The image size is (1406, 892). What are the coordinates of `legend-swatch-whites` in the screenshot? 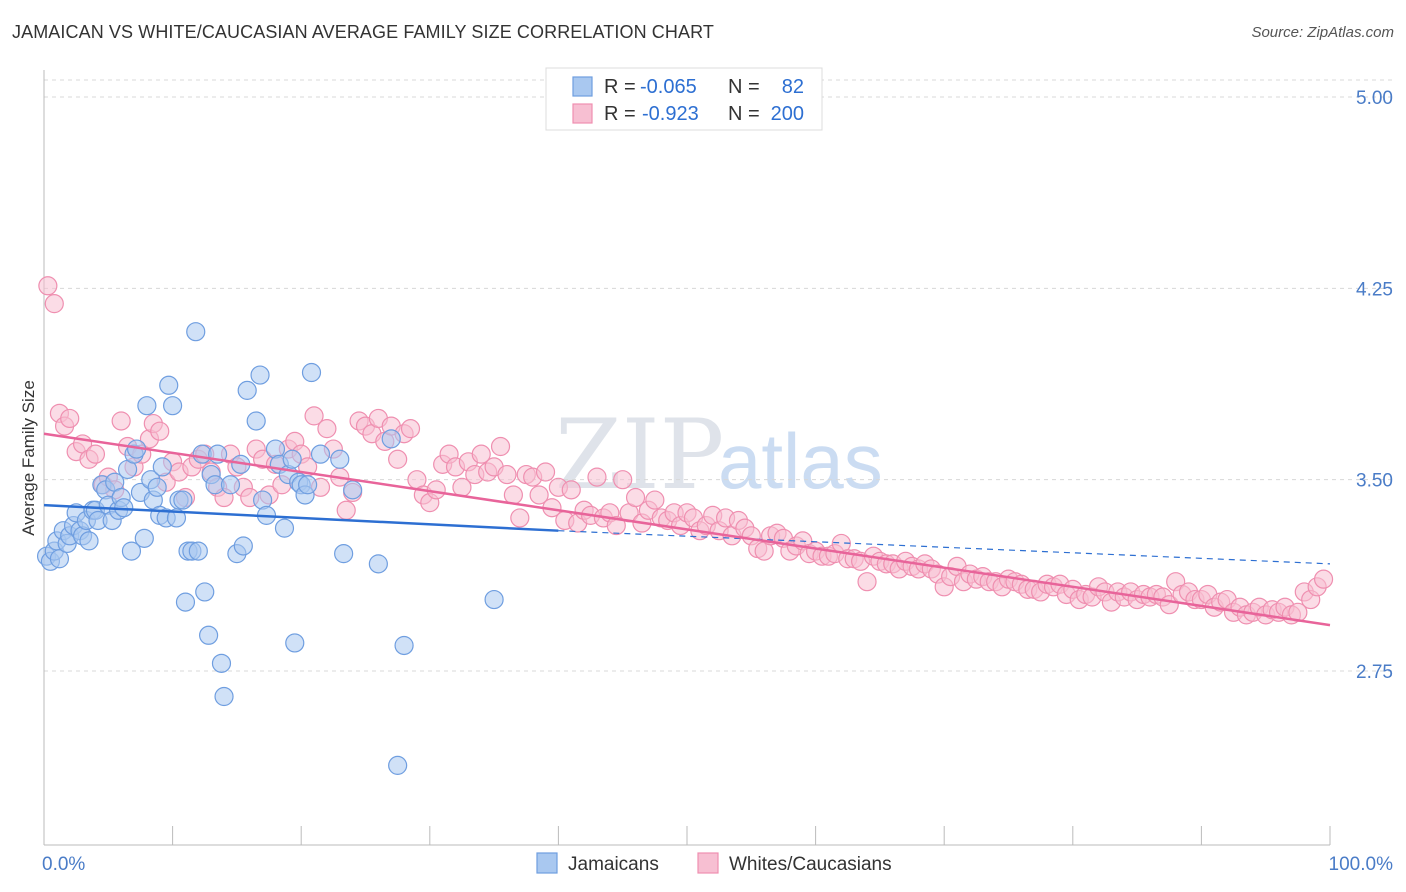 It's located at (582, 113).